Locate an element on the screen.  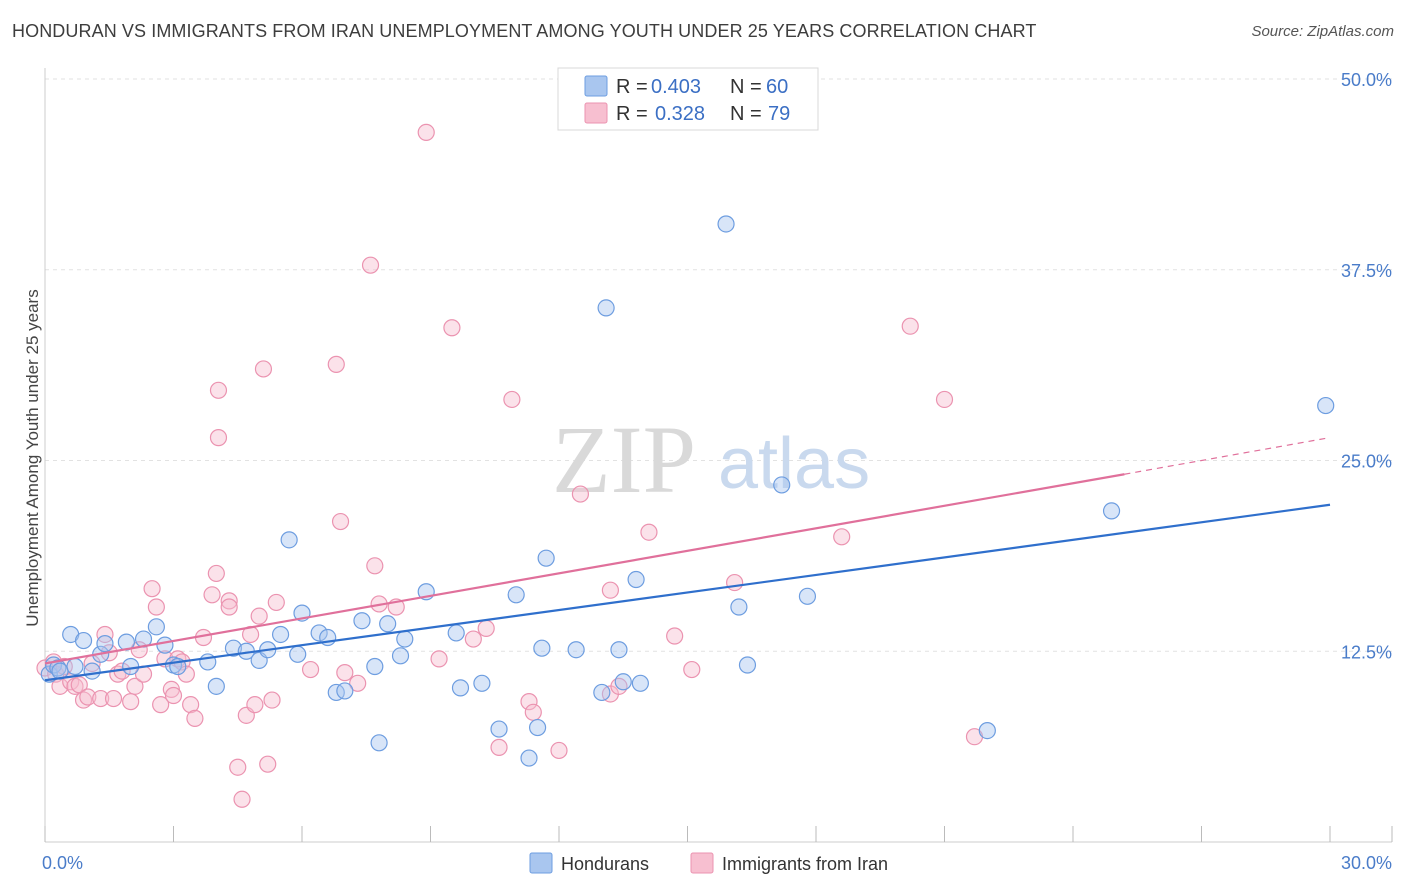
legend-n-value-1: 60 is located at coordinates (777, 87).